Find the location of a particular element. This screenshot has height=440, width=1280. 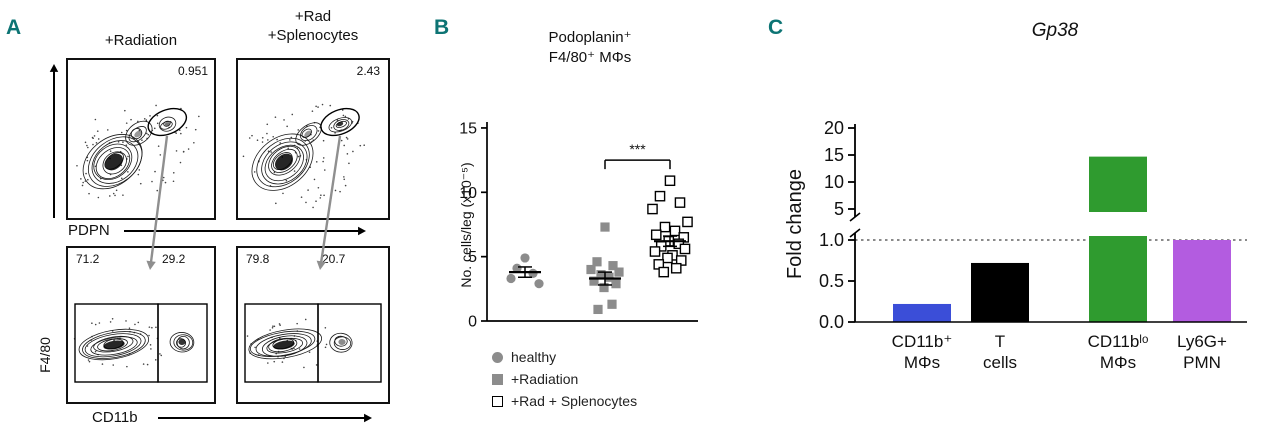

gate-percentage: 0.951 is located at coordinates (192, 71).